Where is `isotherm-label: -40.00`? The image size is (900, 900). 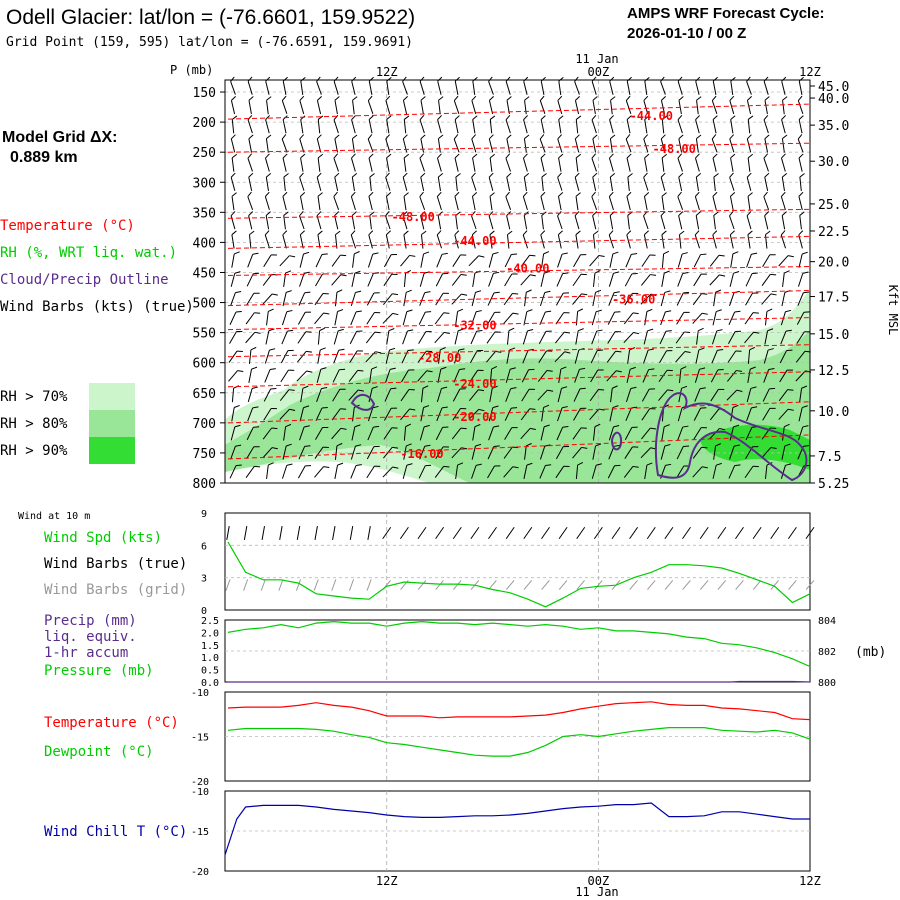 isotherm-label: -40.00 is located at coordinates (527, 268).